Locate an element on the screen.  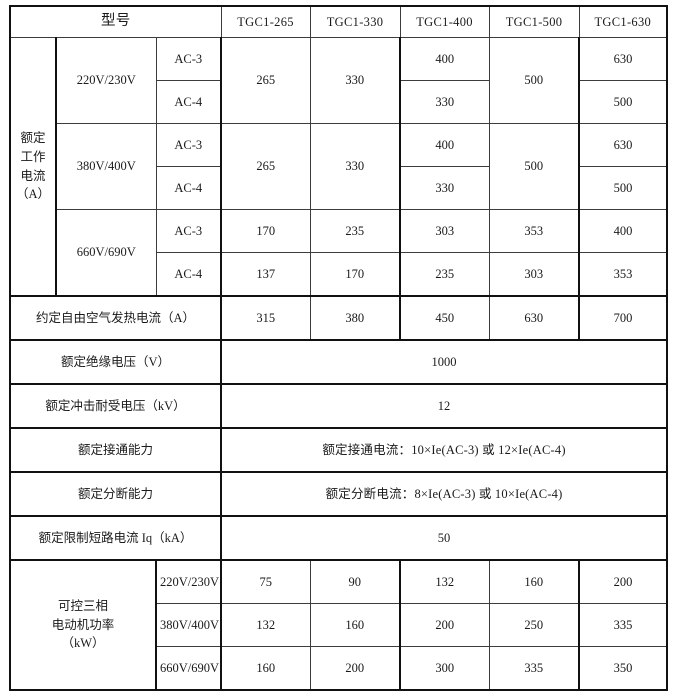
cell-thermal-400: 450 is located at coordinates (444, 318).